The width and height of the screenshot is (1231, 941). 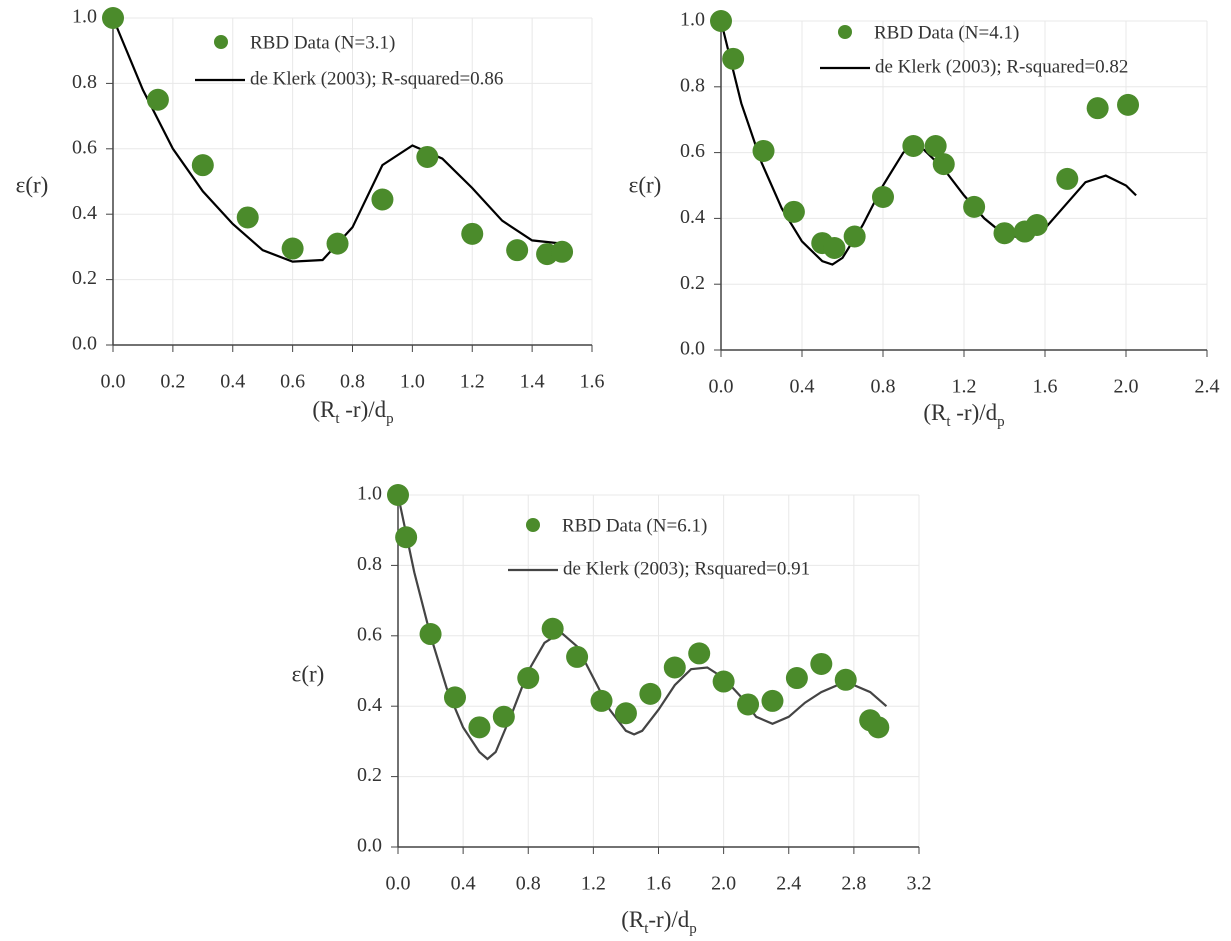 I want to click on fit-line, so click(x=337, y=140).